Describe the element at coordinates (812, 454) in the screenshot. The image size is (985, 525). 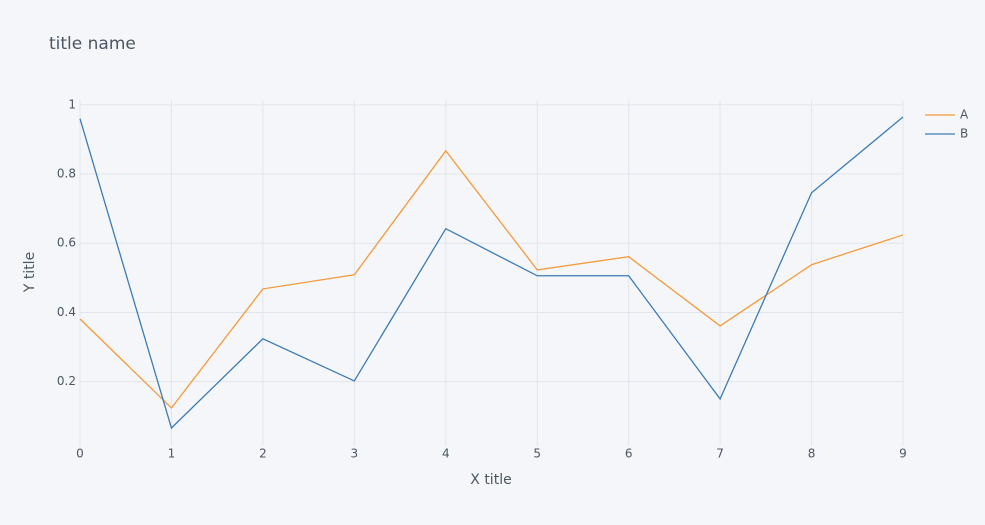
I see `x-tick-label: 8` at that location.